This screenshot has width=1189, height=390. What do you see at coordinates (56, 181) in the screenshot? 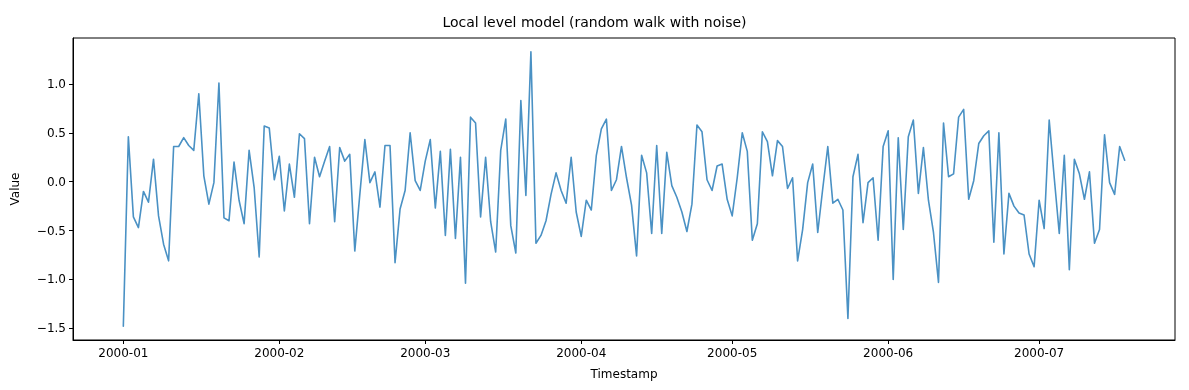
I see `y-tick-label: 0.0` at bounding box center [56, 181].